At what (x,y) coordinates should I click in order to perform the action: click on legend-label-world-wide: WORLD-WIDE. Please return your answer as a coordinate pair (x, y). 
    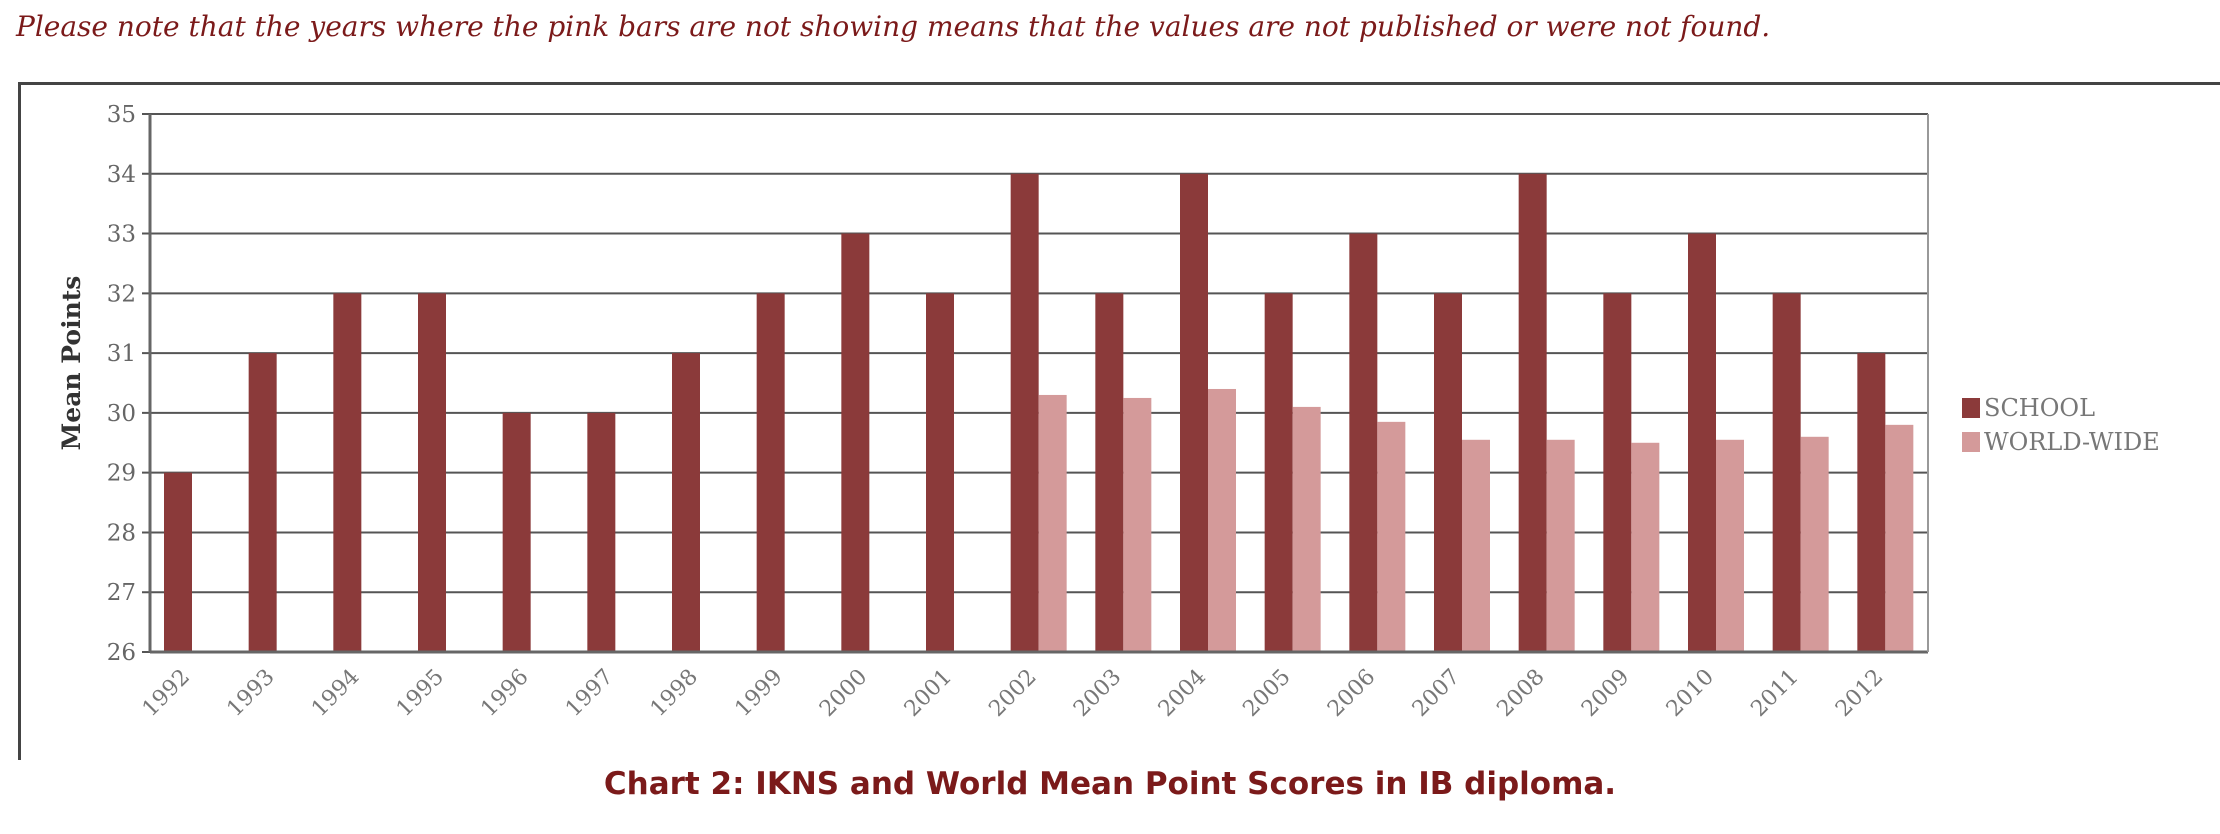
    Looking at the image, I should click on (2072, 442).